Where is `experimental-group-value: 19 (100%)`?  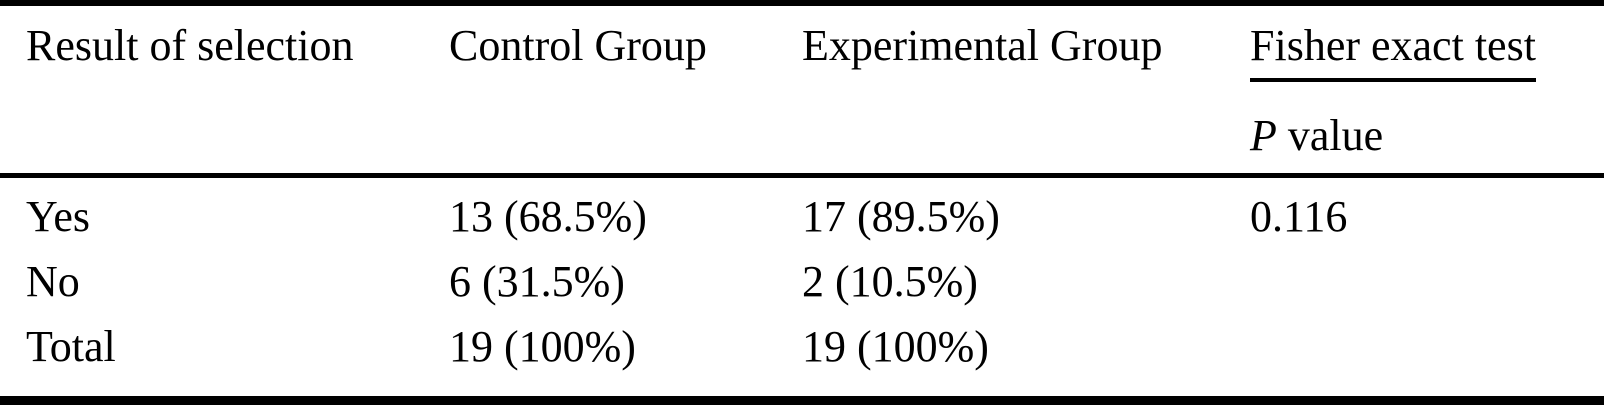
experimental-group-value: 19 (100%) is located at coordinates (895, 346).